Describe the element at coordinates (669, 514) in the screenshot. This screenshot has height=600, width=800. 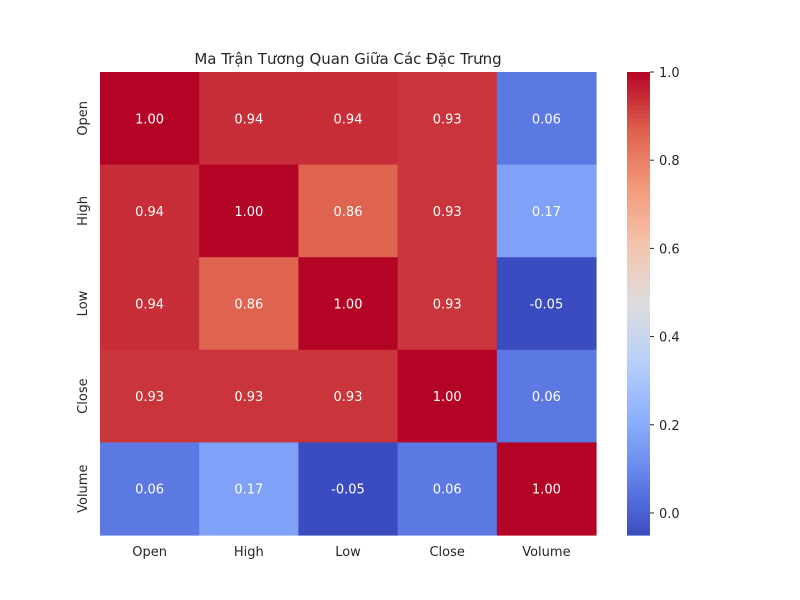
I see `colorbar-tick-label: 0.0` at that location.